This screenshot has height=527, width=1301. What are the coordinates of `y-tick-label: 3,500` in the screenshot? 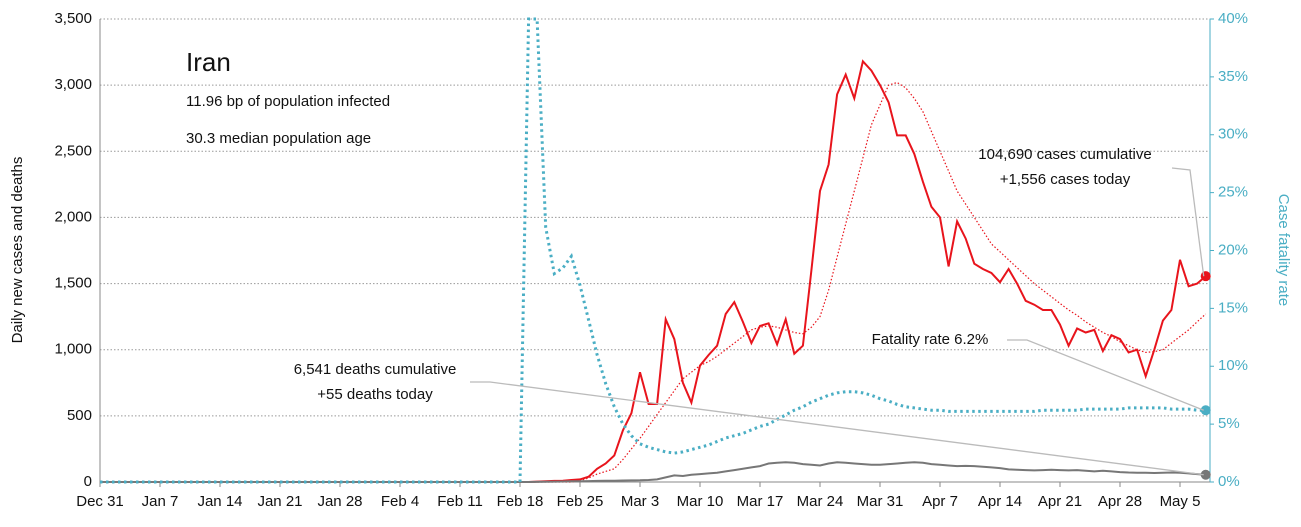 It's located at (73, 18).